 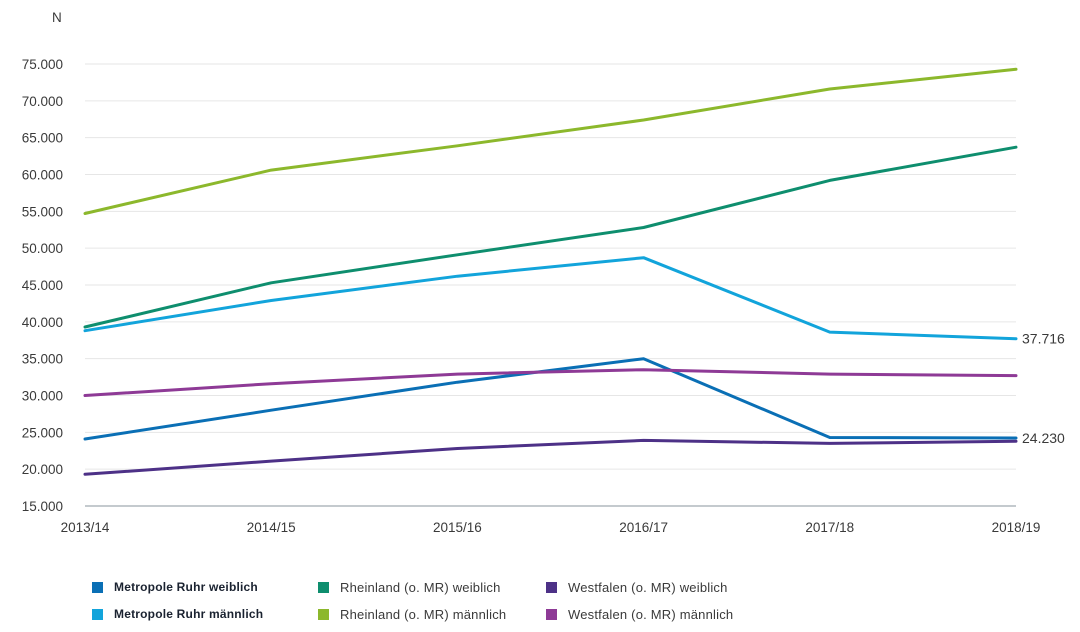 I want to click on y-tick-label: 50.000, so click(x=42, y=248).